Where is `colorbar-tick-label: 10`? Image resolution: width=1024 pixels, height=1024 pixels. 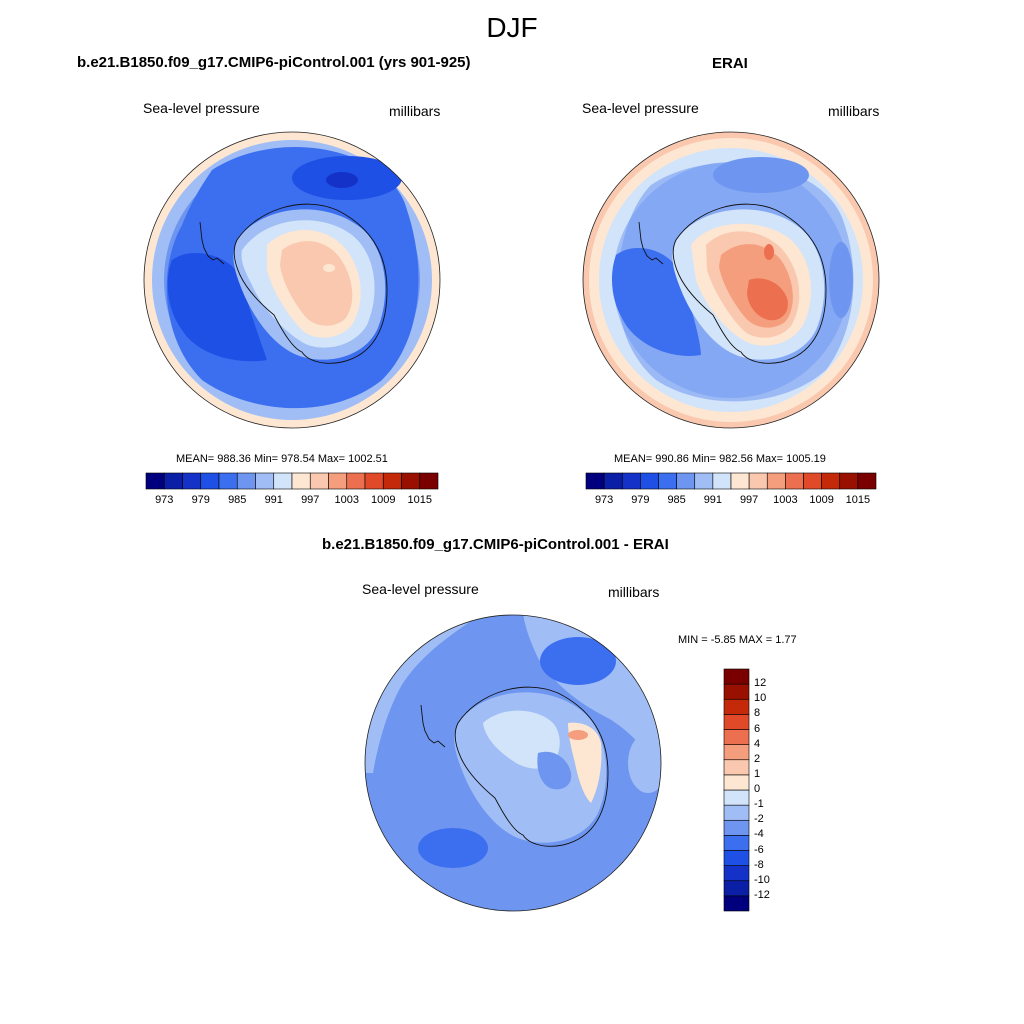 colorbar-tick-label: 10 is located at coordinates (760, 698).